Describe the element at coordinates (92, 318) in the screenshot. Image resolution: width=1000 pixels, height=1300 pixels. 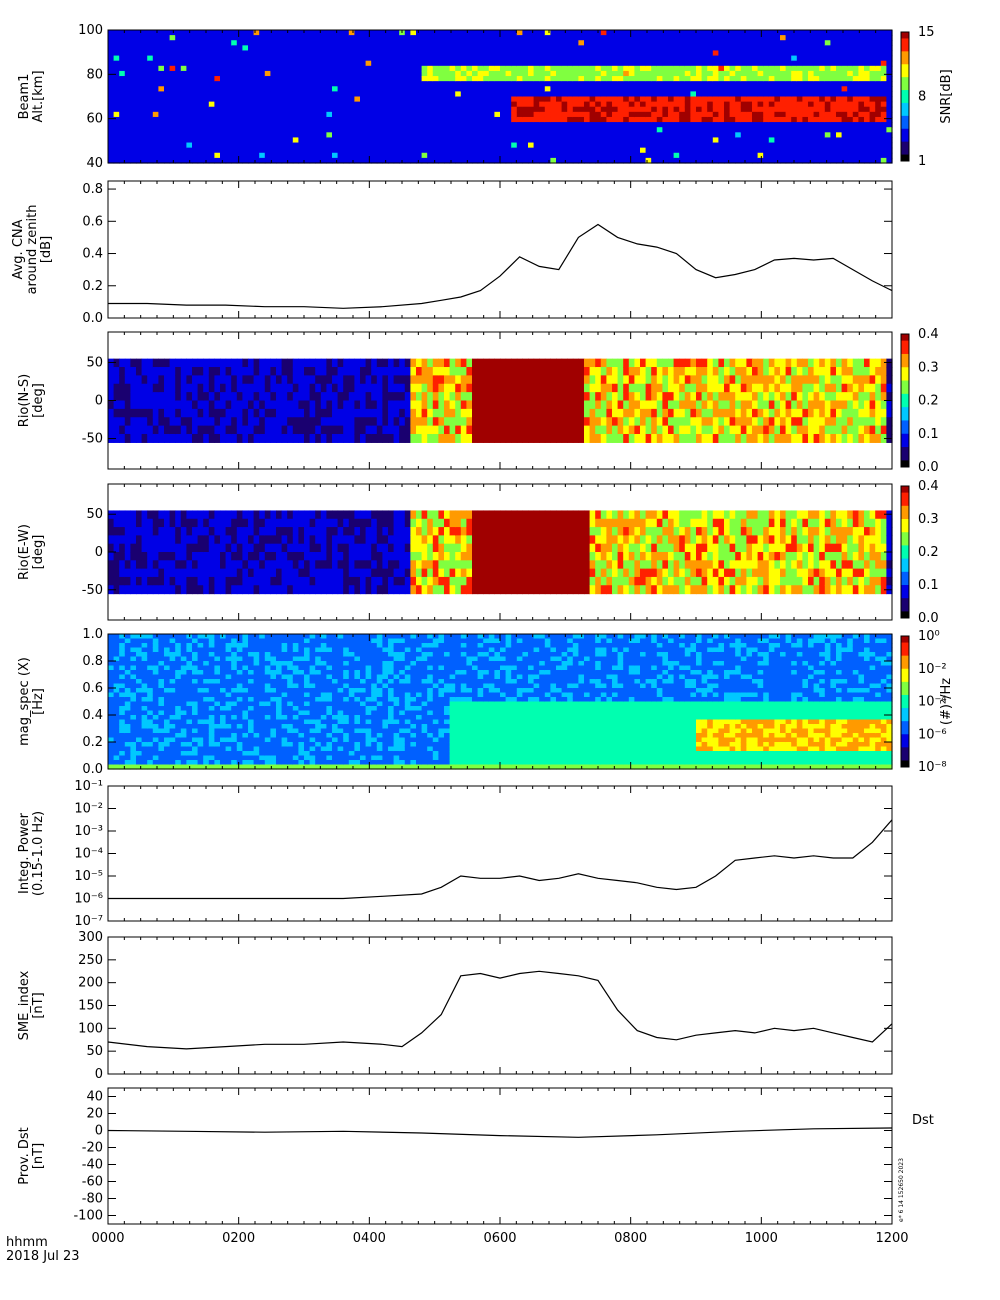
I see `ytick-label-cna: 0.0` at that location.